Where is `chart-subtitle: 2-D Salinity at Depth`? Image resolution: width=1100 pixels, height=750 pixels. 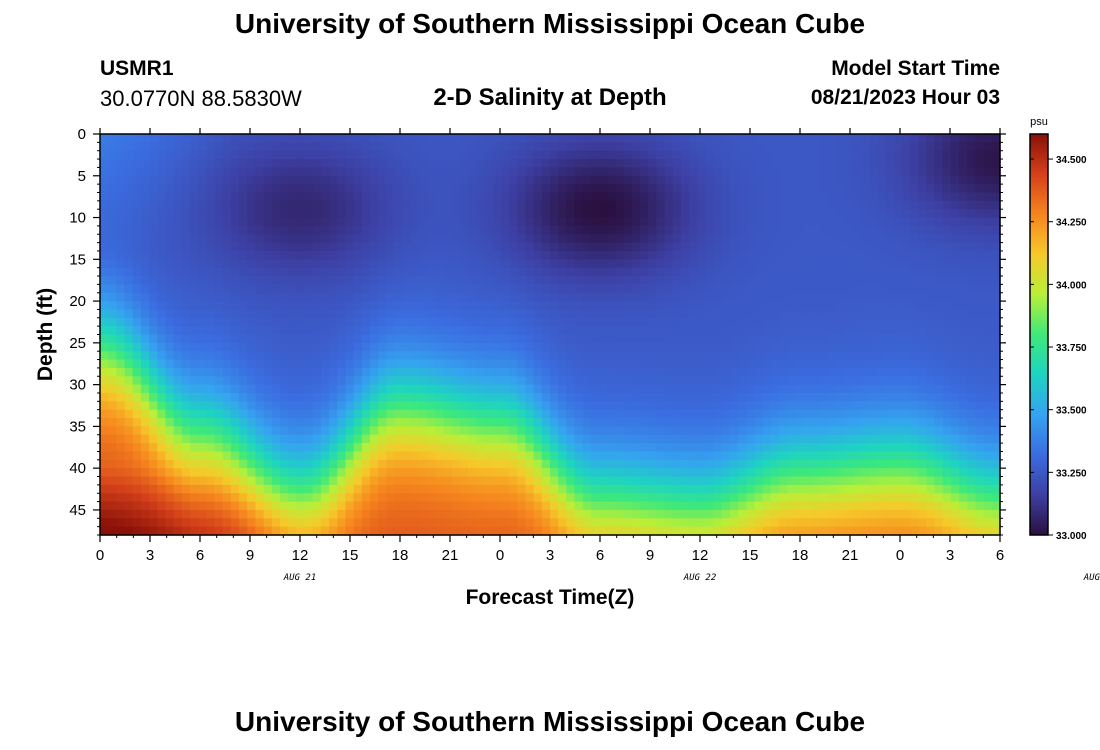 chart-subtitle: 2-D Salinity at Depth is located at coordinates (550, 97).